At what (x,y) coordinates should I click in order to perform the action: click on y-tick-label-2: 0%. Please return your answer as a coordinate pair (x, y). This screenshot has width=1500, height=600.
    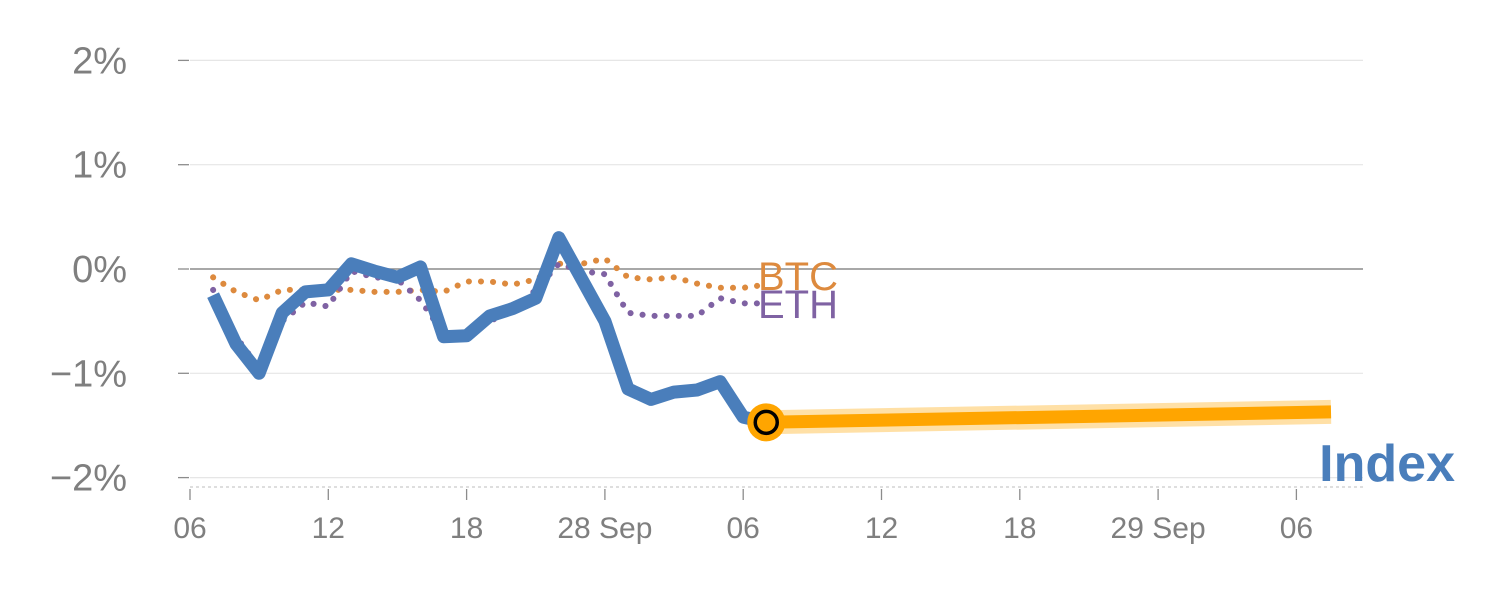
    Looking at the image, I should click on (99, 270).